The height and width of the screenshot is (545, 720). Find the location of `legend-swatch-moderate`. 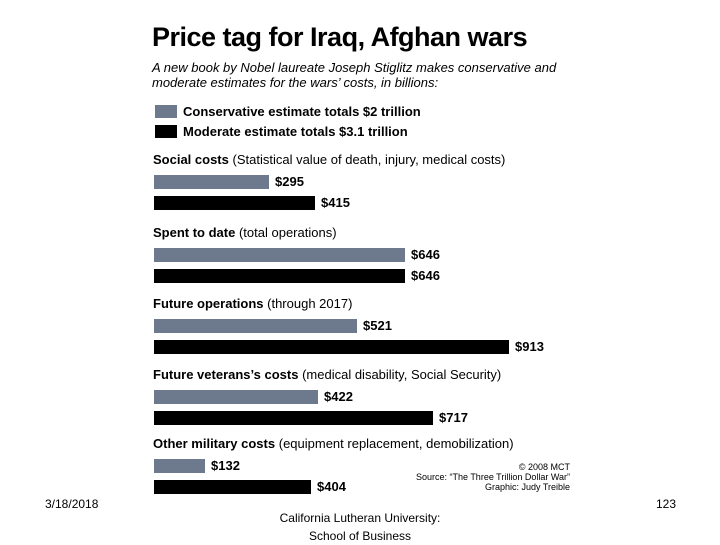

legend-swatch-moderate is located at coordinates (166, 131).